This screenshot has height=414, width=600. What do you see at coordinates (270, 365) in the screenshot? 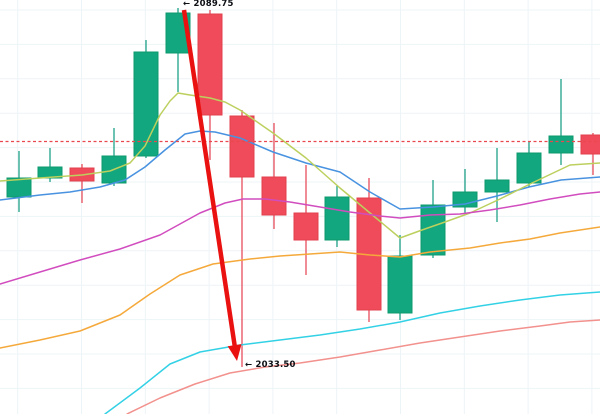
I see `low-price-label: ← 2033.50` at bounding box center [270, 365].